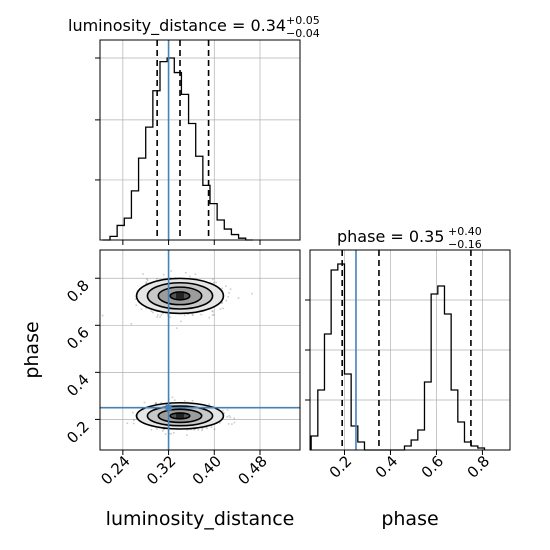 Image resolution: width=550 pixels, height=550 pixels. Describe the element at coordinates (479, 467) in the screenshot. I see `phase-hist-xtick-label-3: 0.8` at that location.